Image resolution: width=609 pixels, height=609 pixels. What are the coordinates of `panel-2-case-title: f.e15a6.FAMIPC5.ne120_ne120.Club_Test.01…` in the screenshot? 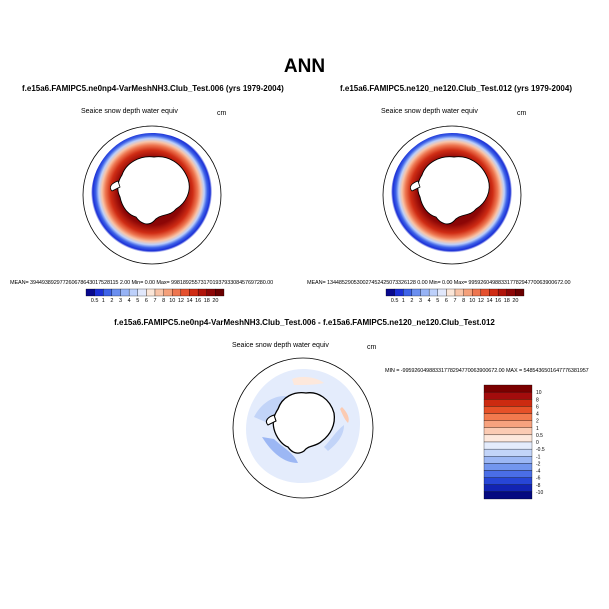 It's located at (456, 88).